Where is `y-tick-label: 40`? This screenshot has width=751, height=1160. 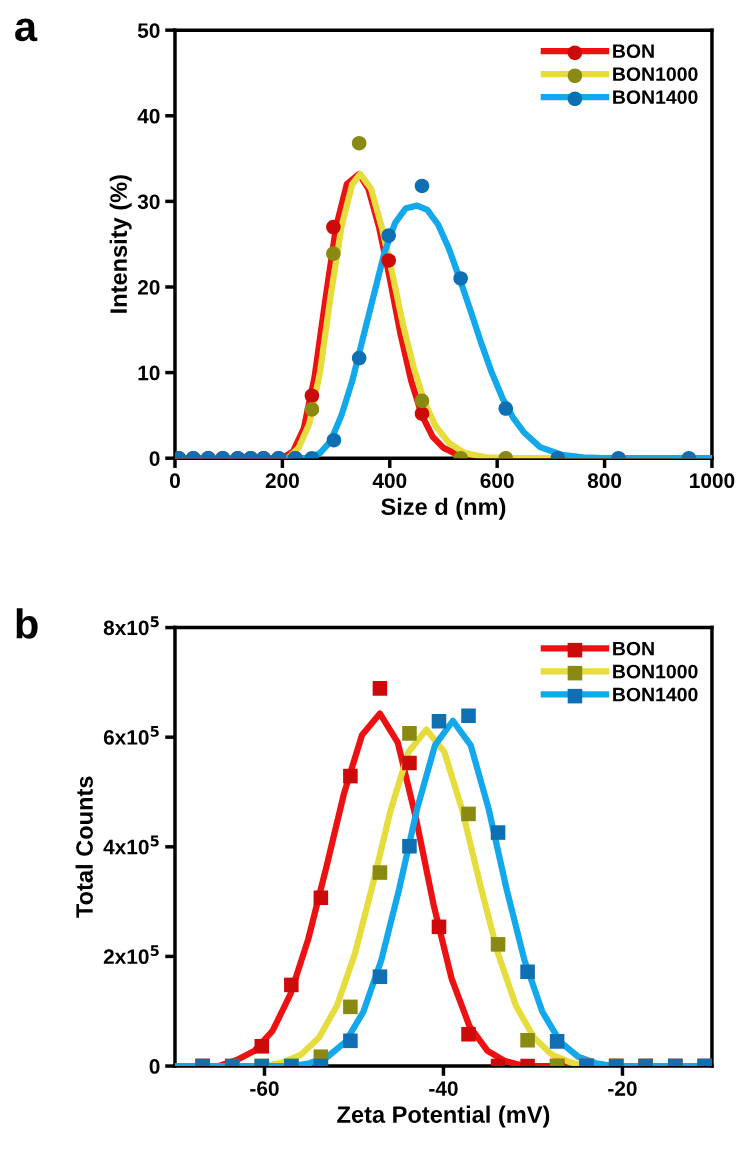 y-tick-label: 40 is located at coordinates (148, 116).